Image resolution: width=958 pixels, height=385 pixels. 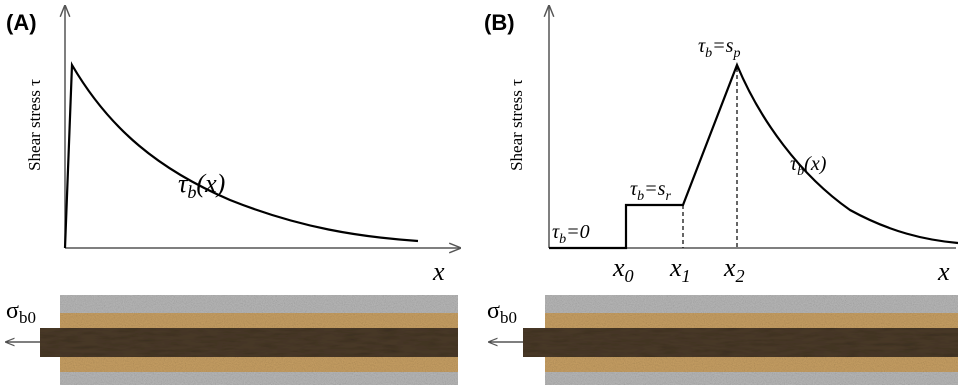 I want to click on zone-label: τb=sp, so click(x=719, y=48).